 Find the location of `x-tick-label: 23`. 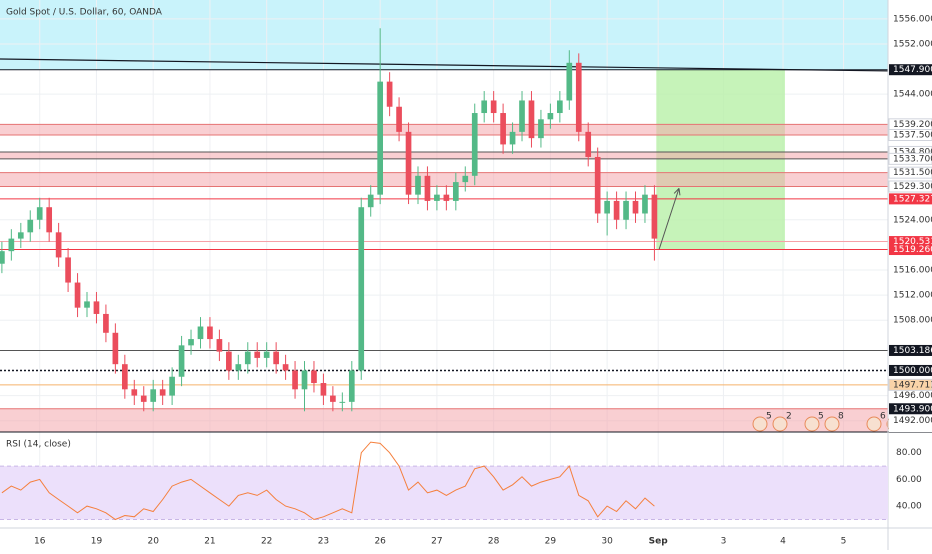

x-tick-label: 23 is located at coordinates (323, 542).